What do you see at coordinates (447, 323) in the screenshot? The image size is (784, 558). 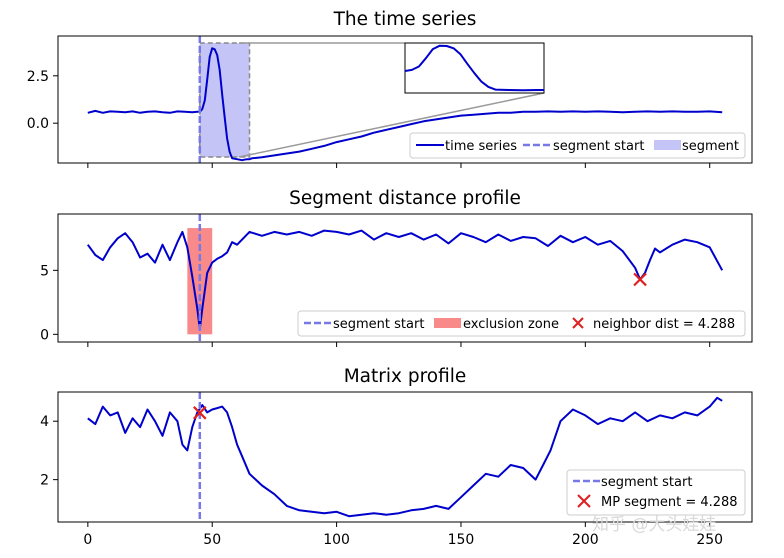 I see `legend-swatch-exclusion-zone` at bounding box center [447, 323].